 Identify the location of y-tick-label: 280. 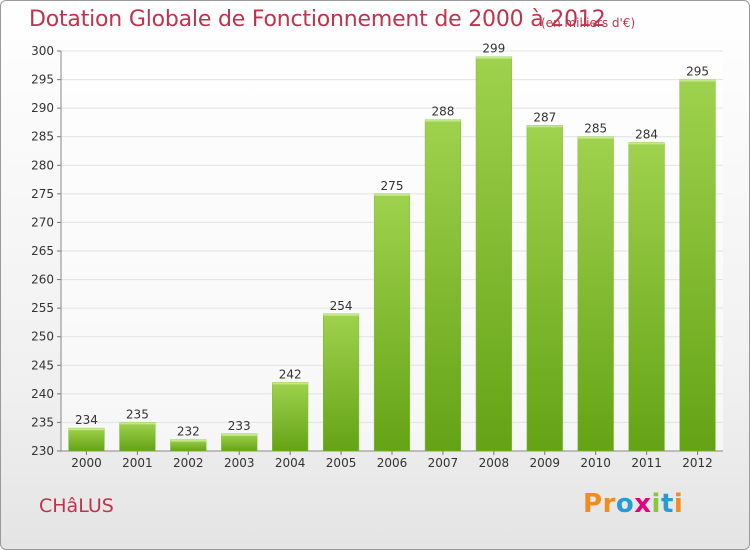
(42, 165).